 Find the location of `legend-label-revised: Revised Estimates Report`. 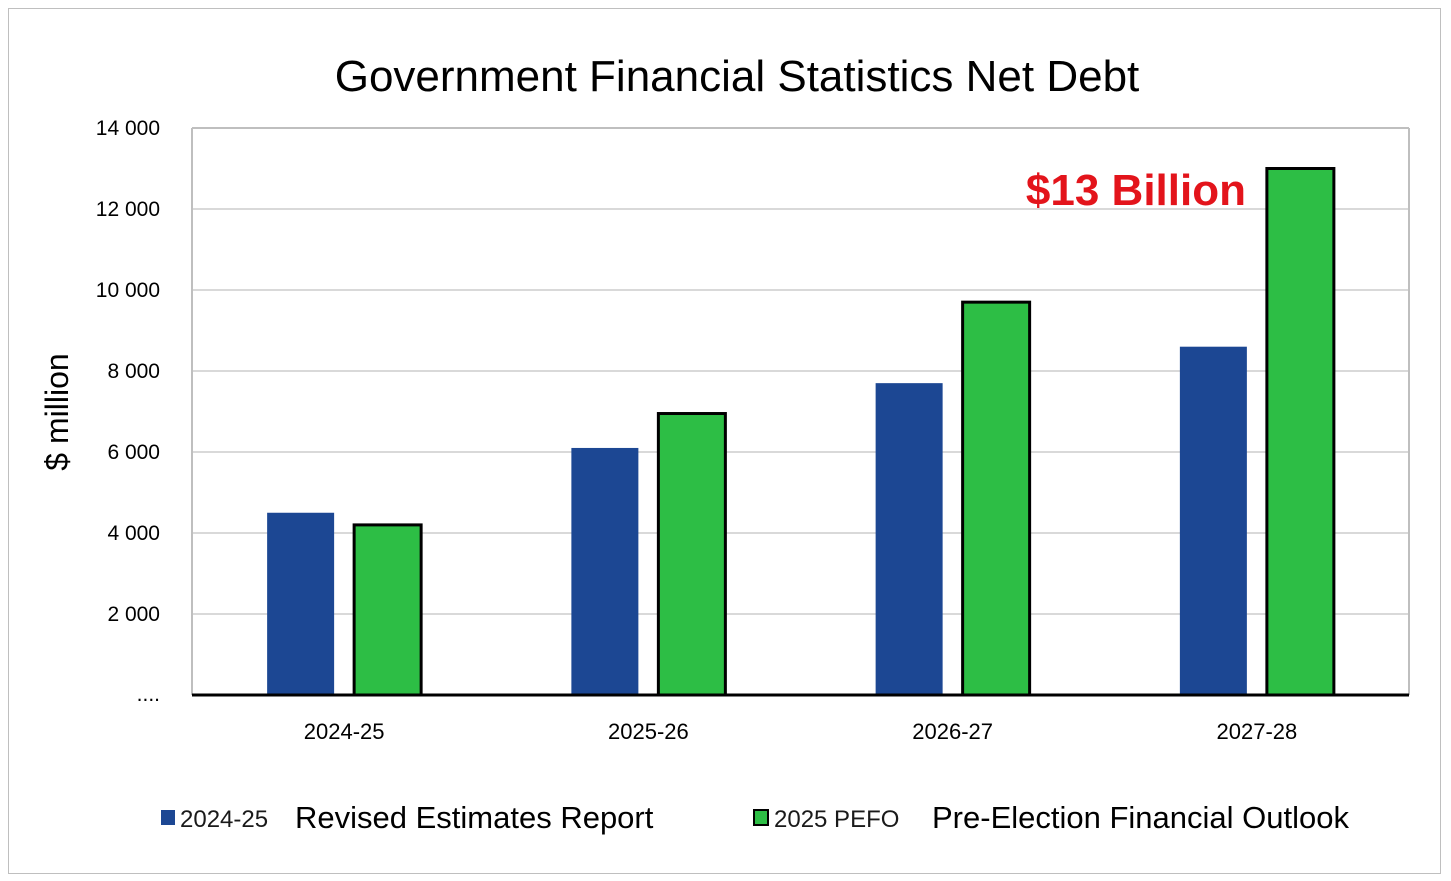

legend-label-revised: Revised Estimates Report is located at coordinates (474, 817).